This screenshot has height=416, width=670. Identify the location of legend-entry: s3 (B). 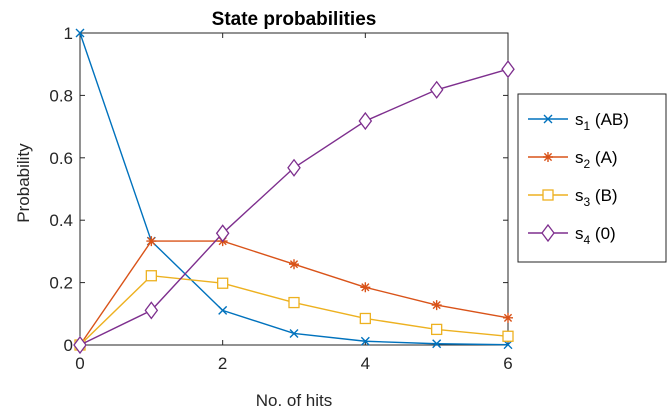
(573, 197).